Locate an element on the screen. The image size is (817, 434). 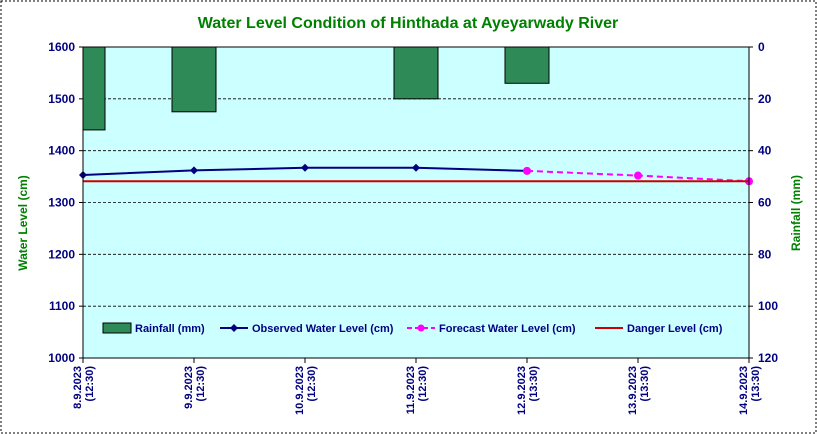
y-tick-label-right: 120 is located at coordinates (768, 358).